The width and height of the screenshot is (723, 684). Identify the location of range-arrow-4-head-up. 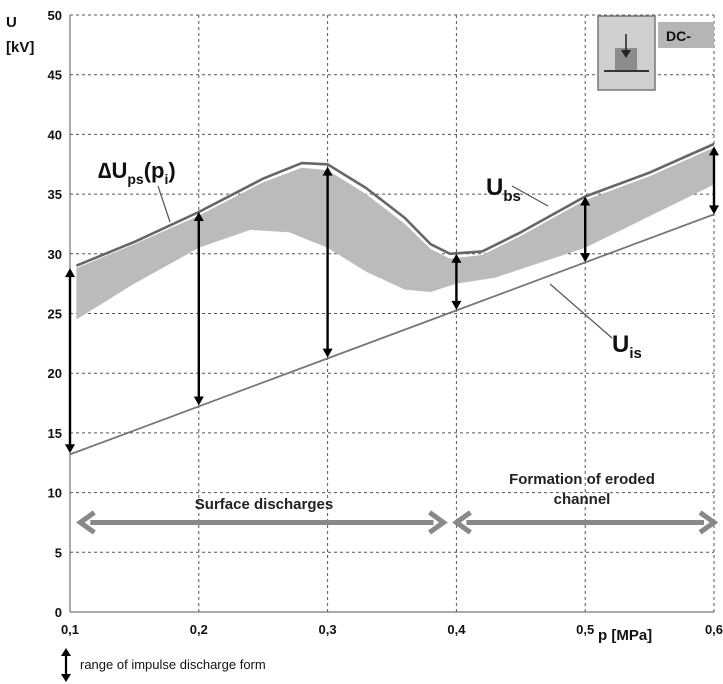
(456, 258).